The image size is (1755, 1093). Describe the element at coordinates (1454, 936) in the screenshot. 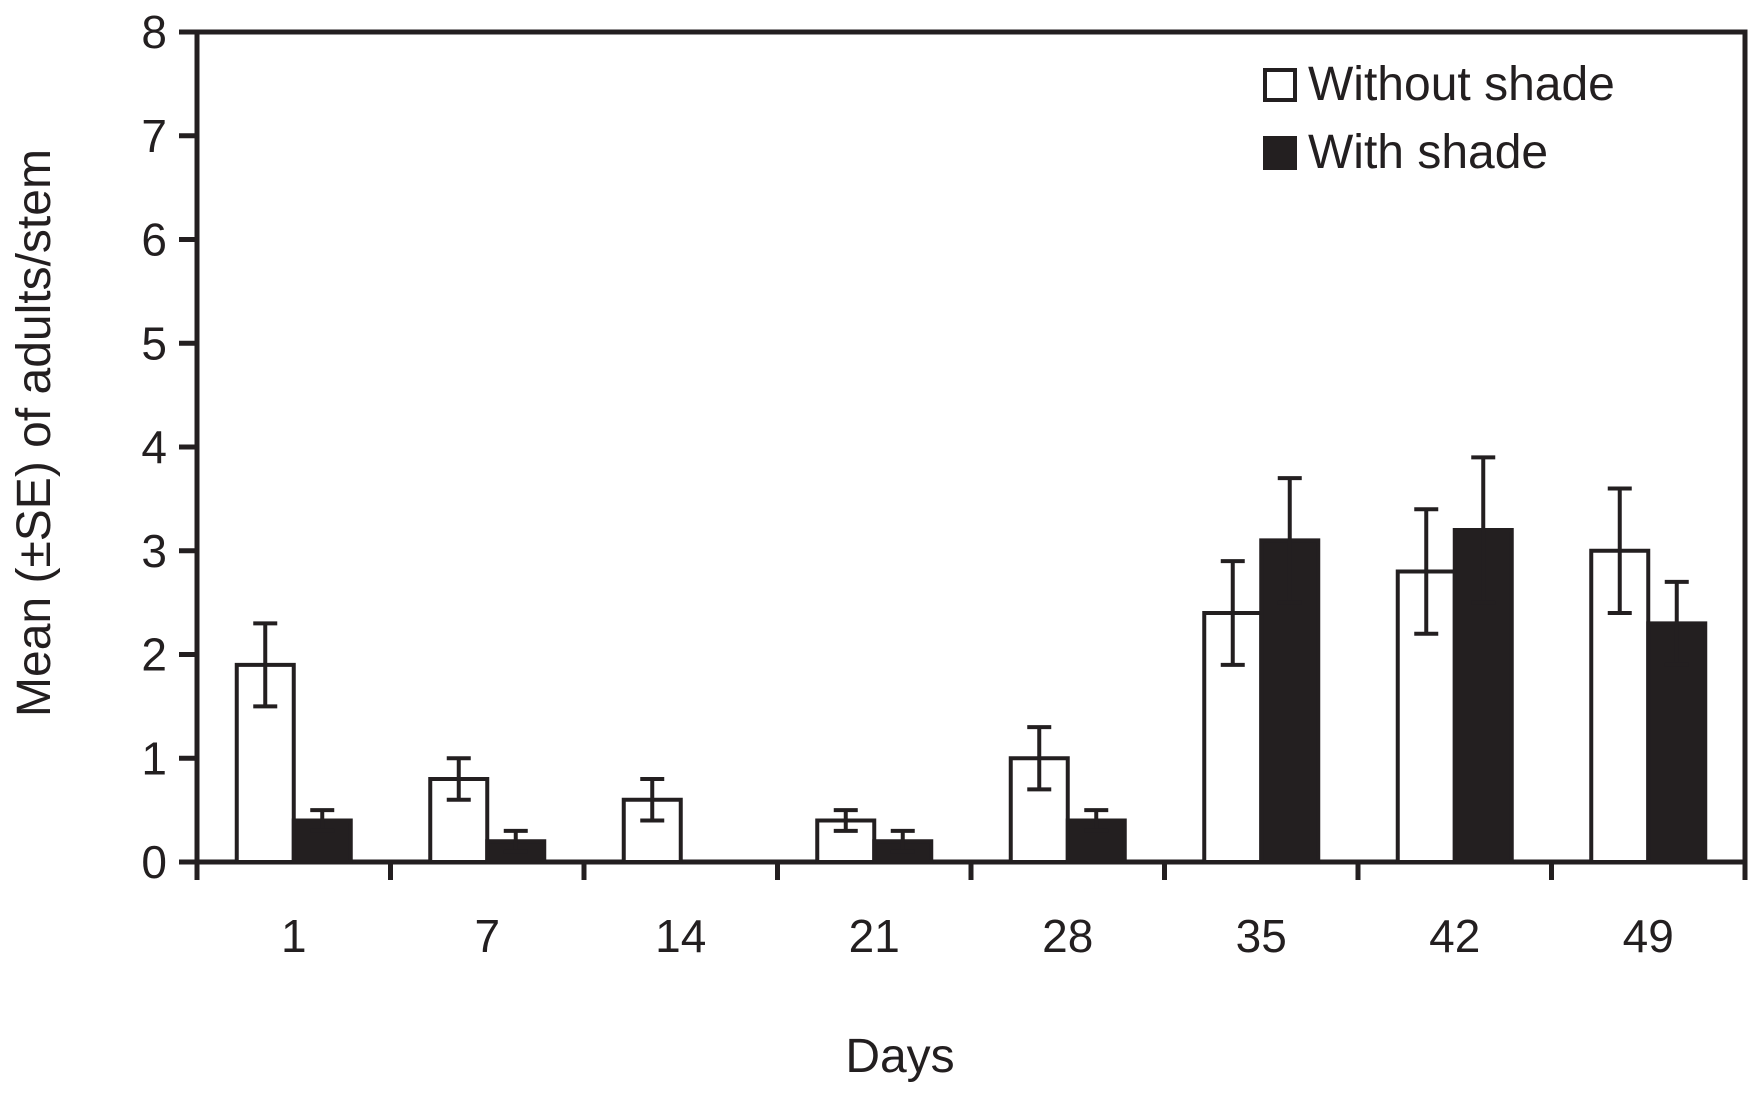

I see `x-tick-label-6: 42` at that location.